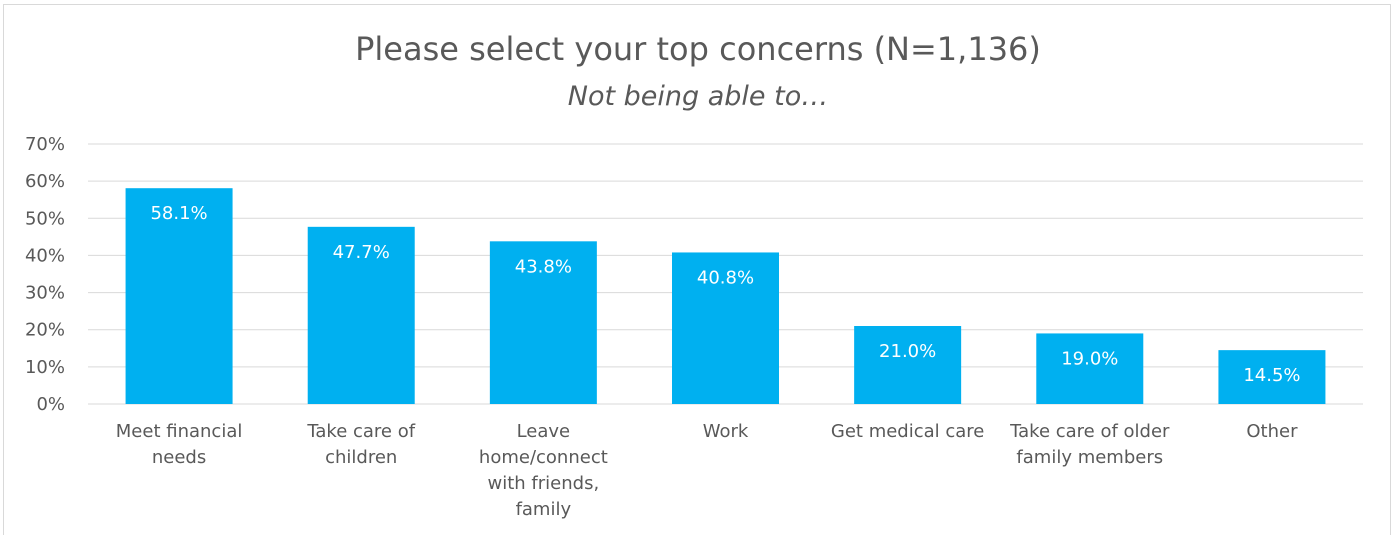  I want to click on data-label: 40.8%, so click(725, 277).